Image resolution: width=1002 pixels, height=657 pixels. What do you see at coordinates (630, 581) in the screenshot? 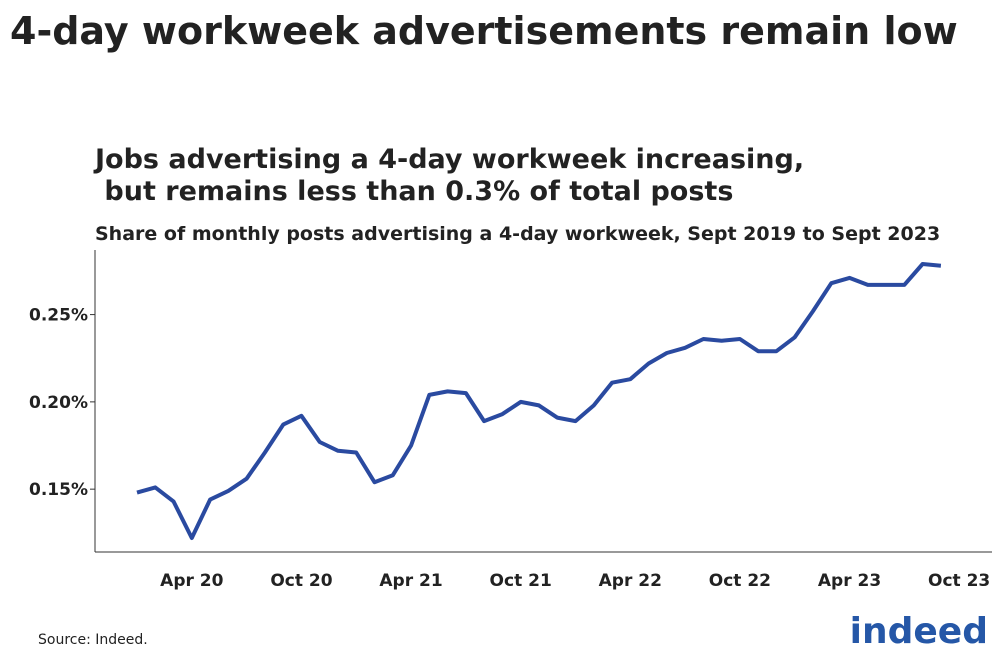
I see `x-tick-label: Apr 22` at bounding box center [630, 581].